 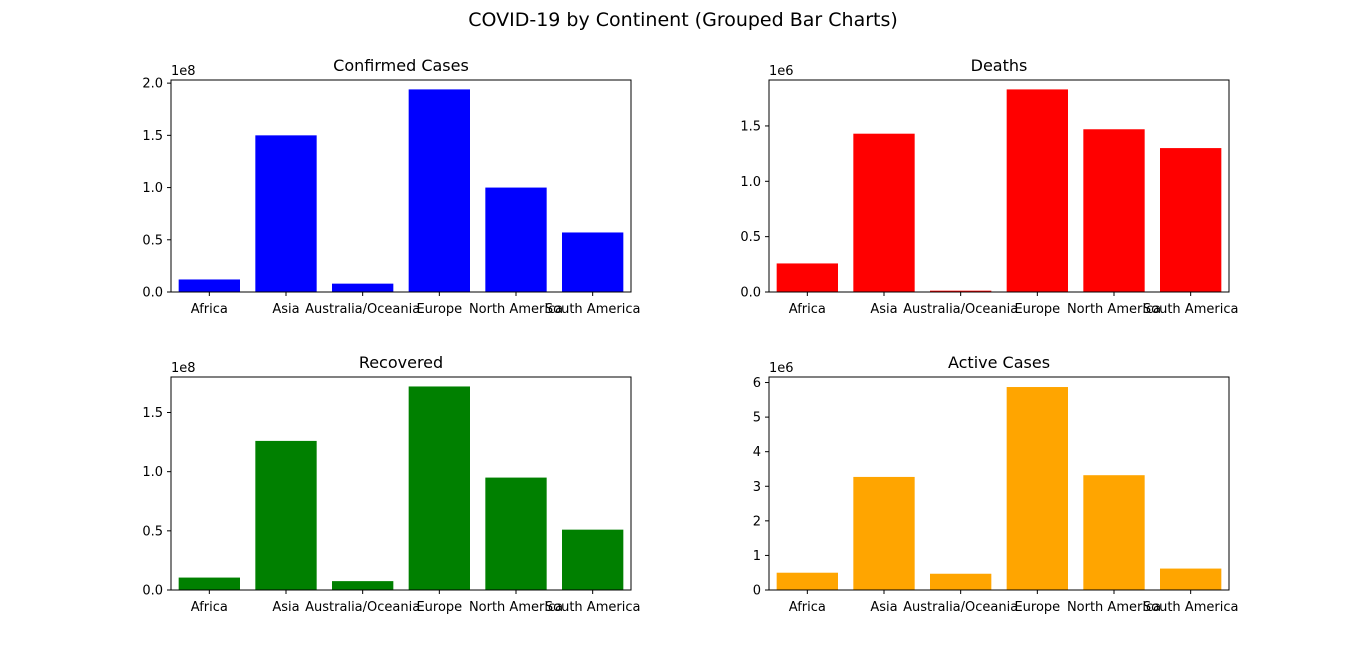 I want to click on y-tick-label: 4, so click(x=757, y=452).